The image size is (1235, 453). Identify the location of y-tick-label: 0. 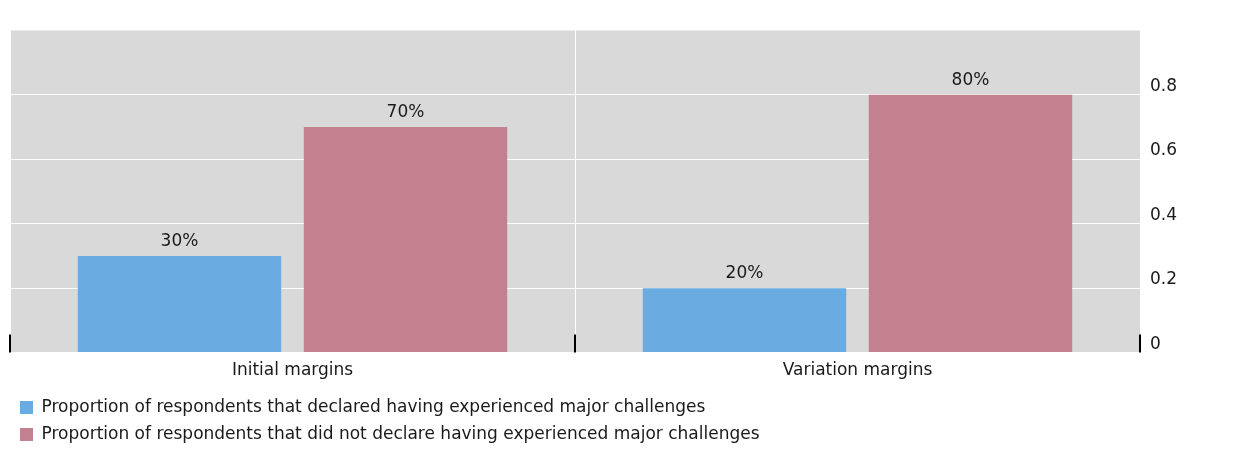
(1155, 342).